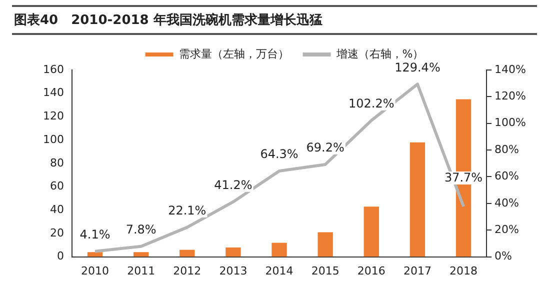 The height and width of the screenshot is (306, 549). Describe the element at coordinates (507, 229) in the screenshot. I see `y2-tick-label: 20%` at that location.